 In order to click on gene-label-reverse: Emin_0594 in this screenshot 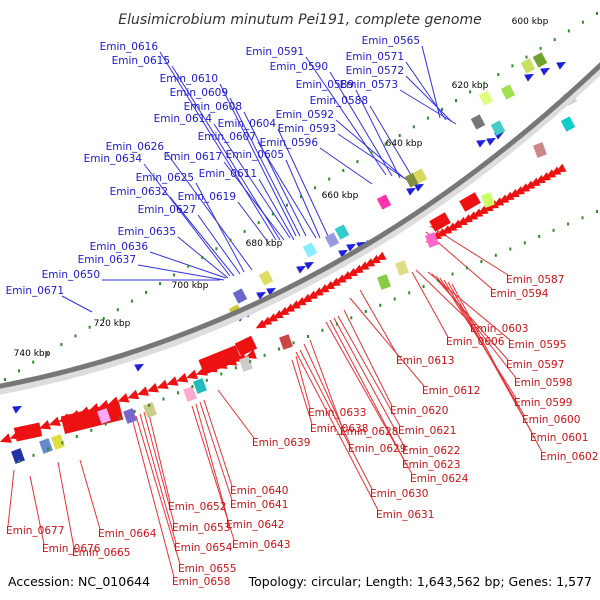, I will do `click(519, 294)`.